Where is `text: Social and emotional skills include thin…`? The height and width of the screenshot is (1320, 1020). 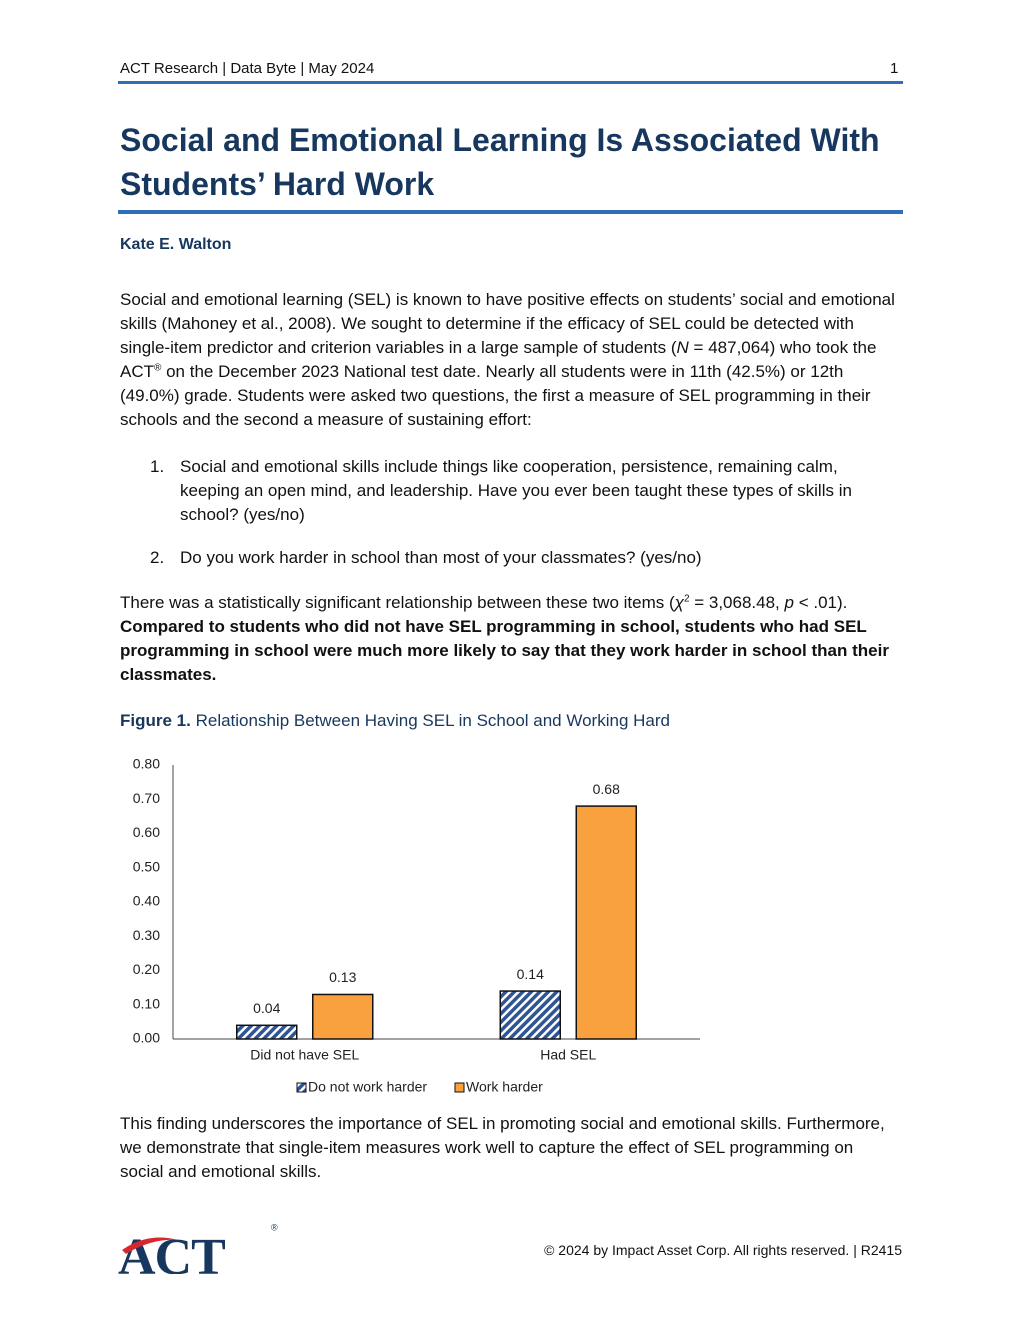 text: Social and emotional skills include thin… is located at coordinates (516, 490).